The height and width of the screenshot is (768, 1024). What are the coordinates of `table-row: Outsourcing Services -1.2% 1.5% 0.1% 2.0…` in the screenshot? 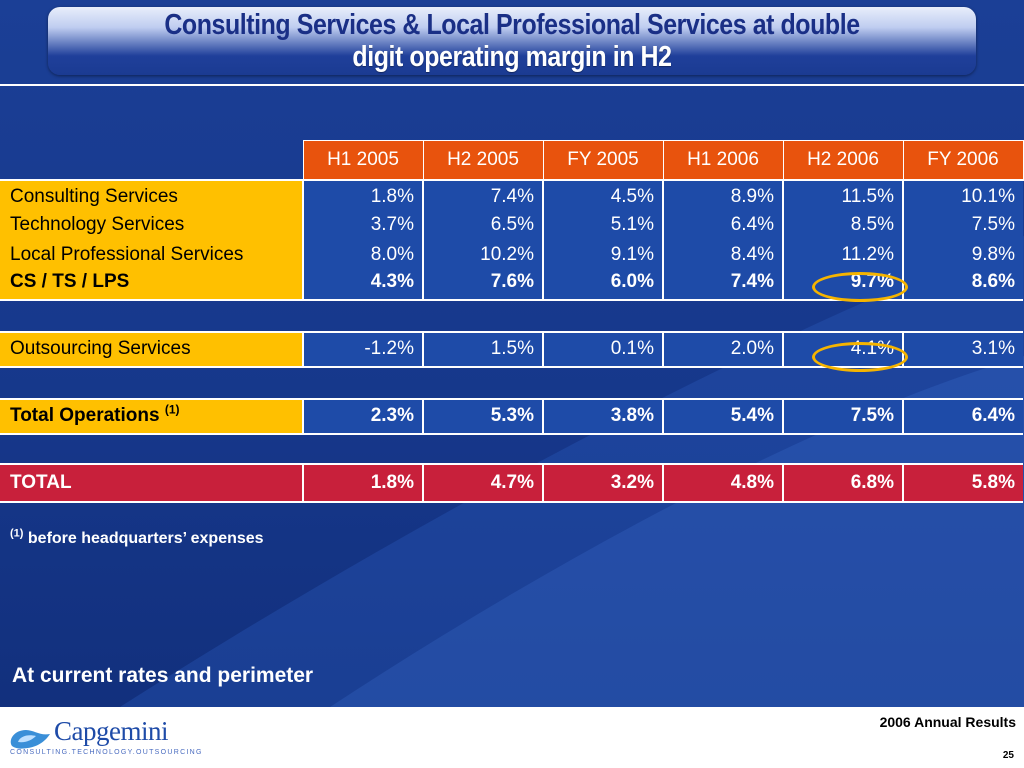 It's located at (511, 349).